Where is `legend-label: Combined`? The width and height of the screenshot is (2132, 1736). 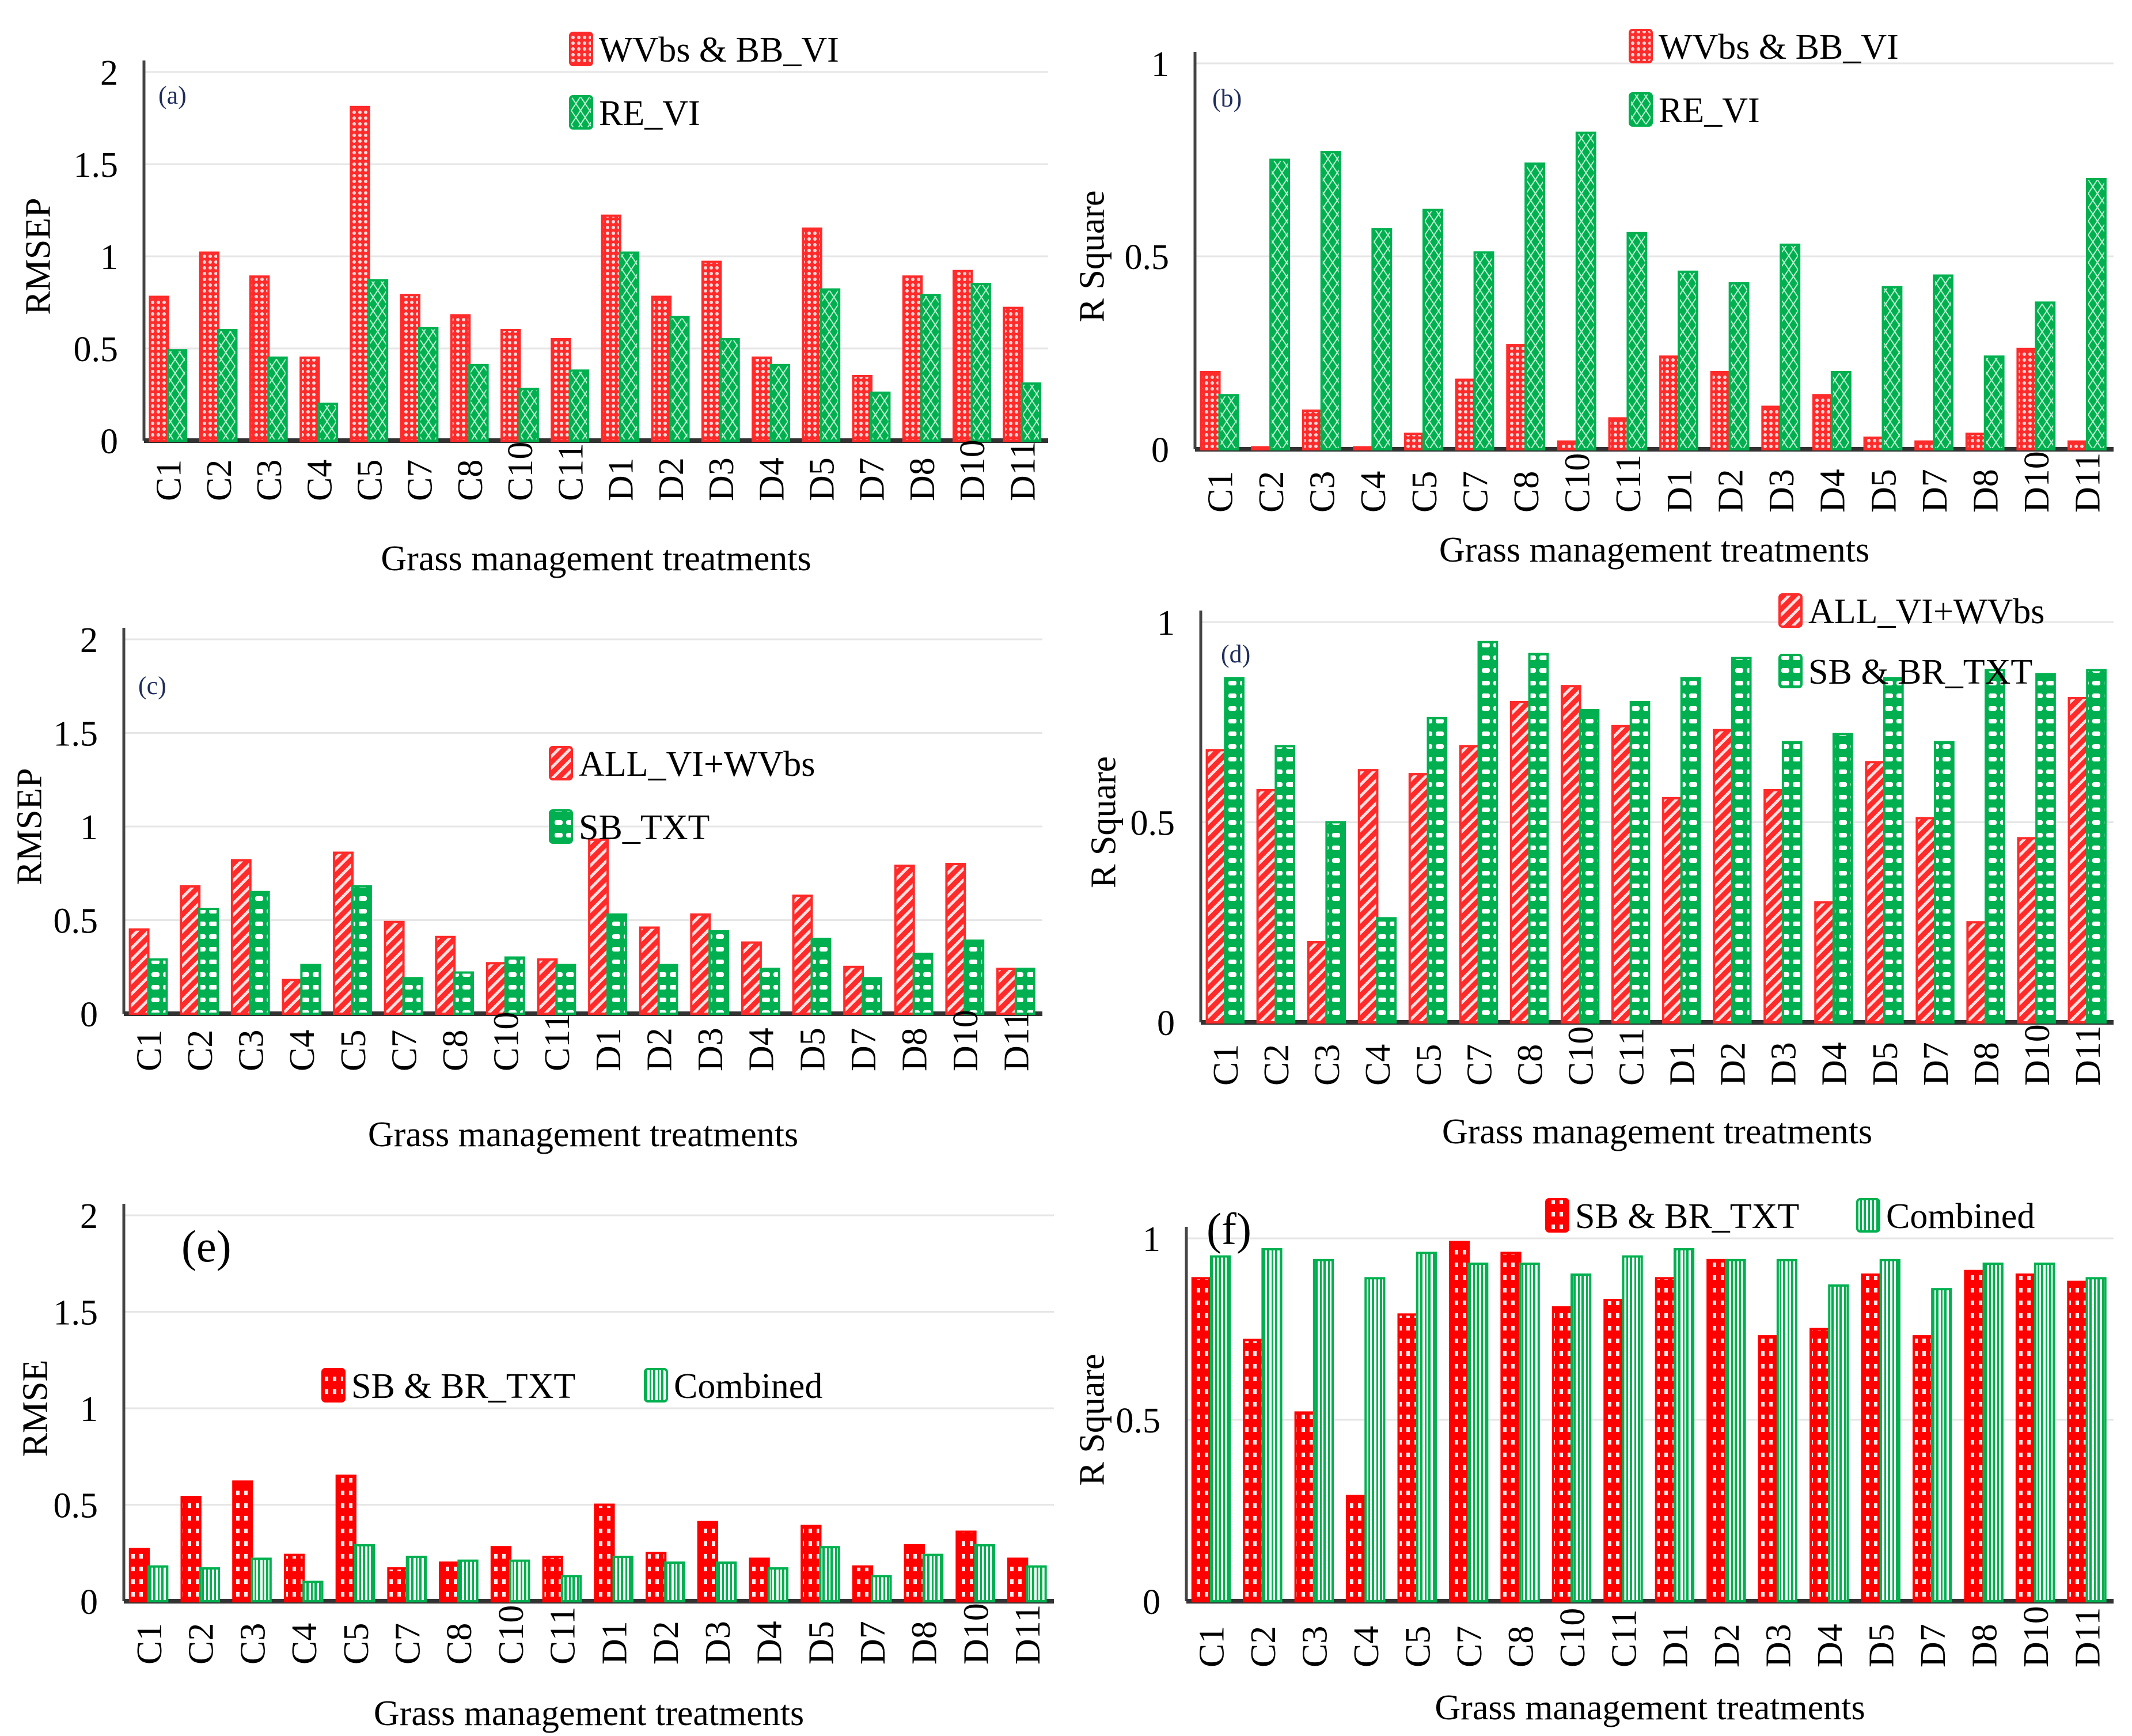
legend-label: Combined is located at coordinates (1960, 1216).